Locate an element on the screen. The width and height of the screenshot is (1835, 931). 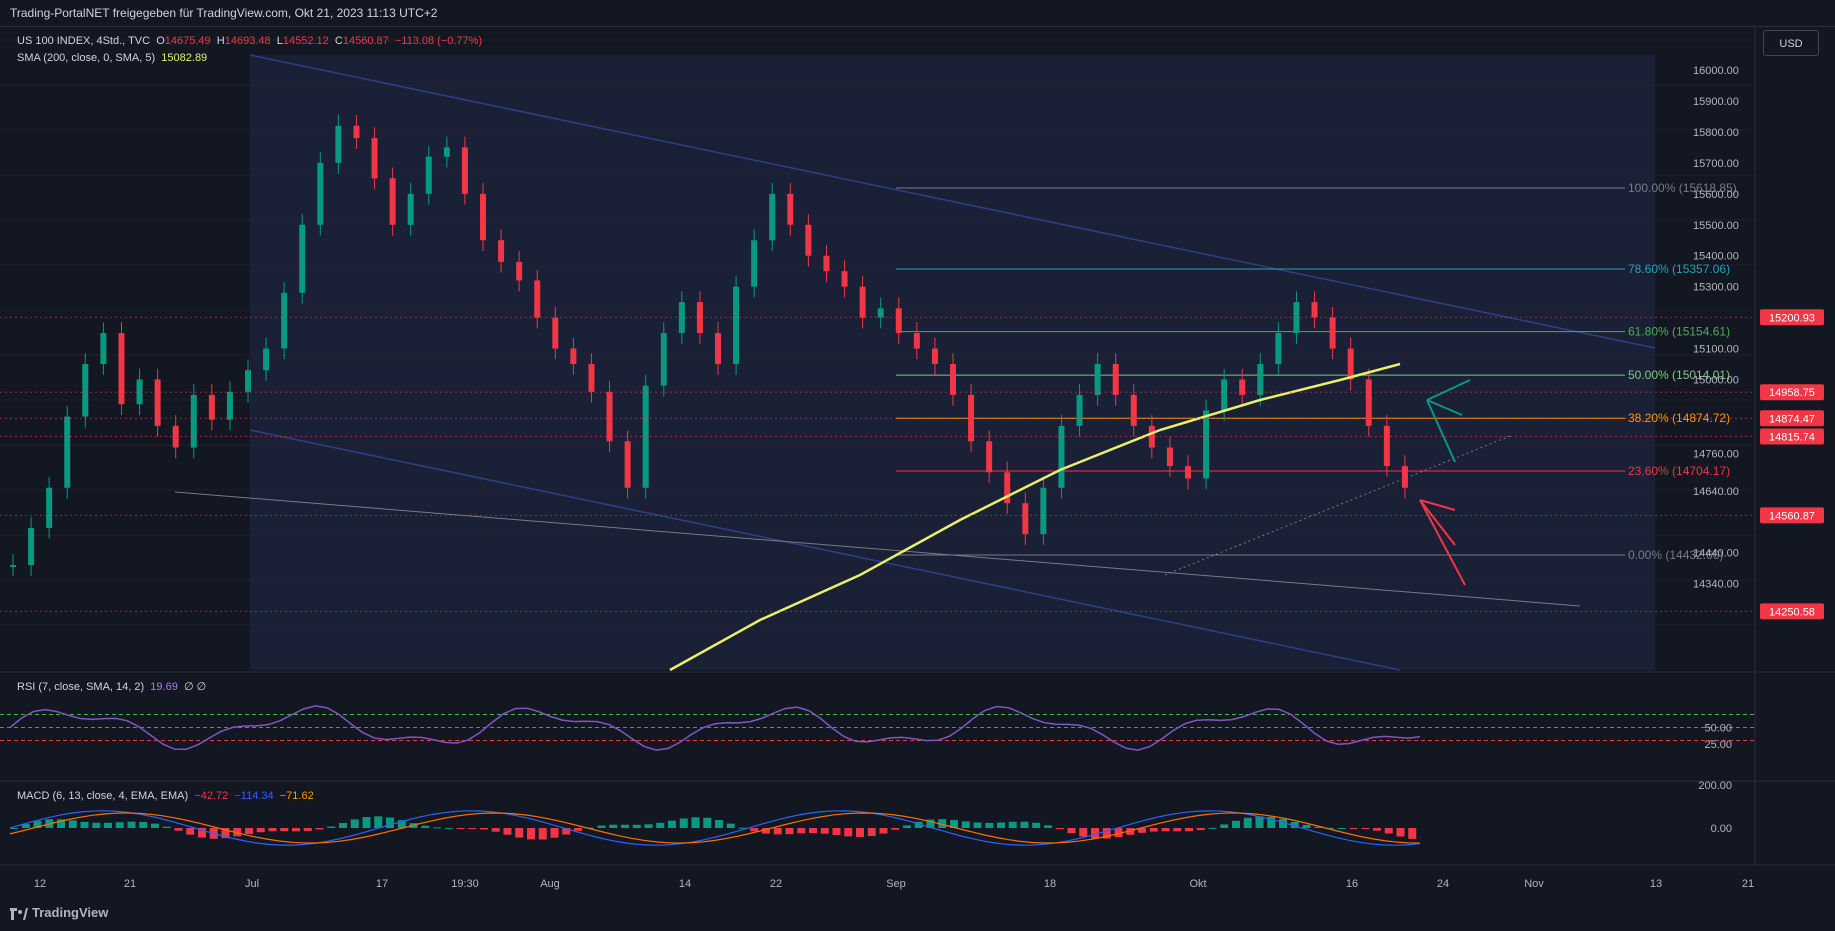
currency-button: USD is located at coordinates (1791, 43).